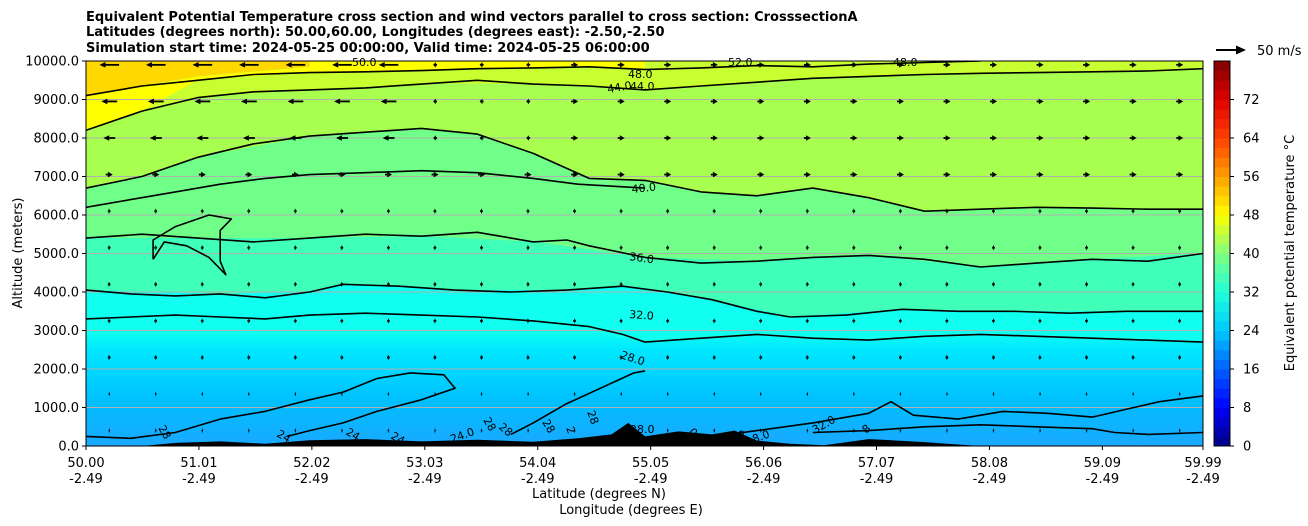 Image resolution: width=1308 pixels, height=526 pixels. I want to click on colorbar-tick-label: 48, so click(1251, 216).